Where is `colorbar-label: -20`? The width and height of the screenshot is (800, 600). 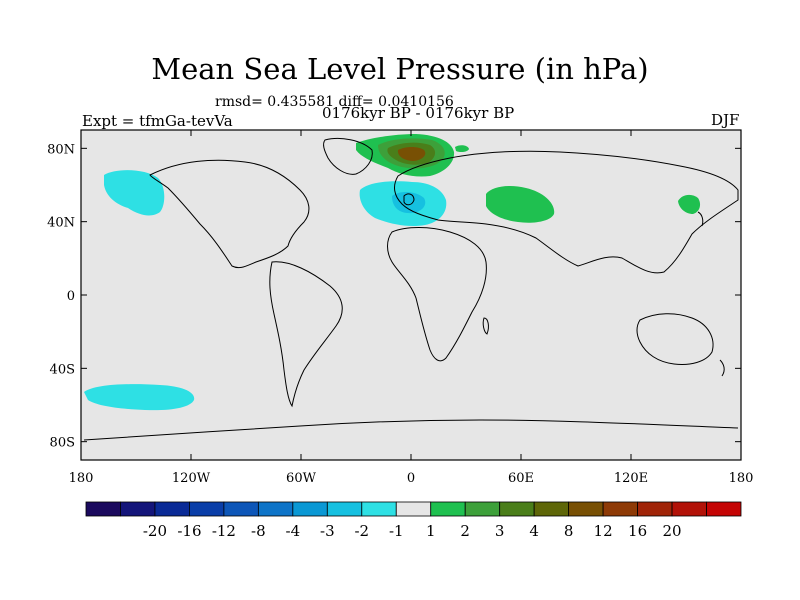
colorbar-label: -20 is located at coordinates (155, 531).